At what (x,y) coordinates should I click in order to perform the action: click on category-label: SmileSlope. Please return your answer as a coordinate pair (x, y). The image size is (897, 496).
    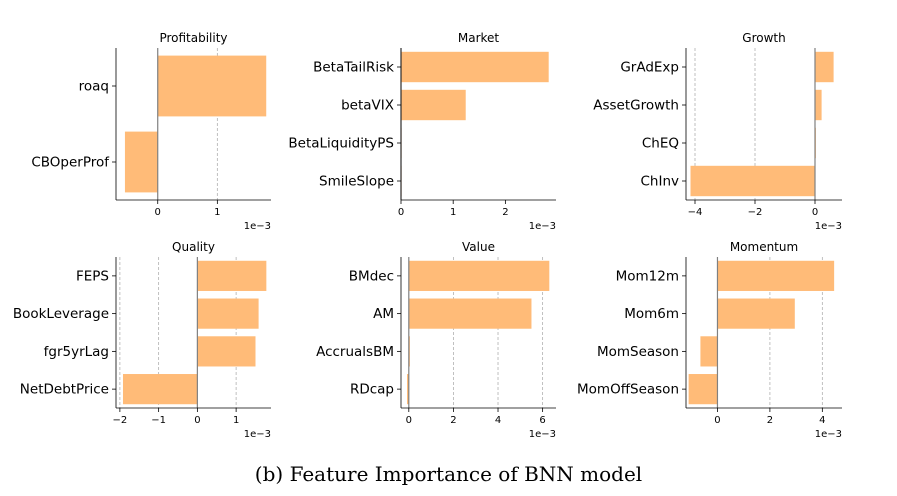
    Looking at the image, I should click on (356, 182).